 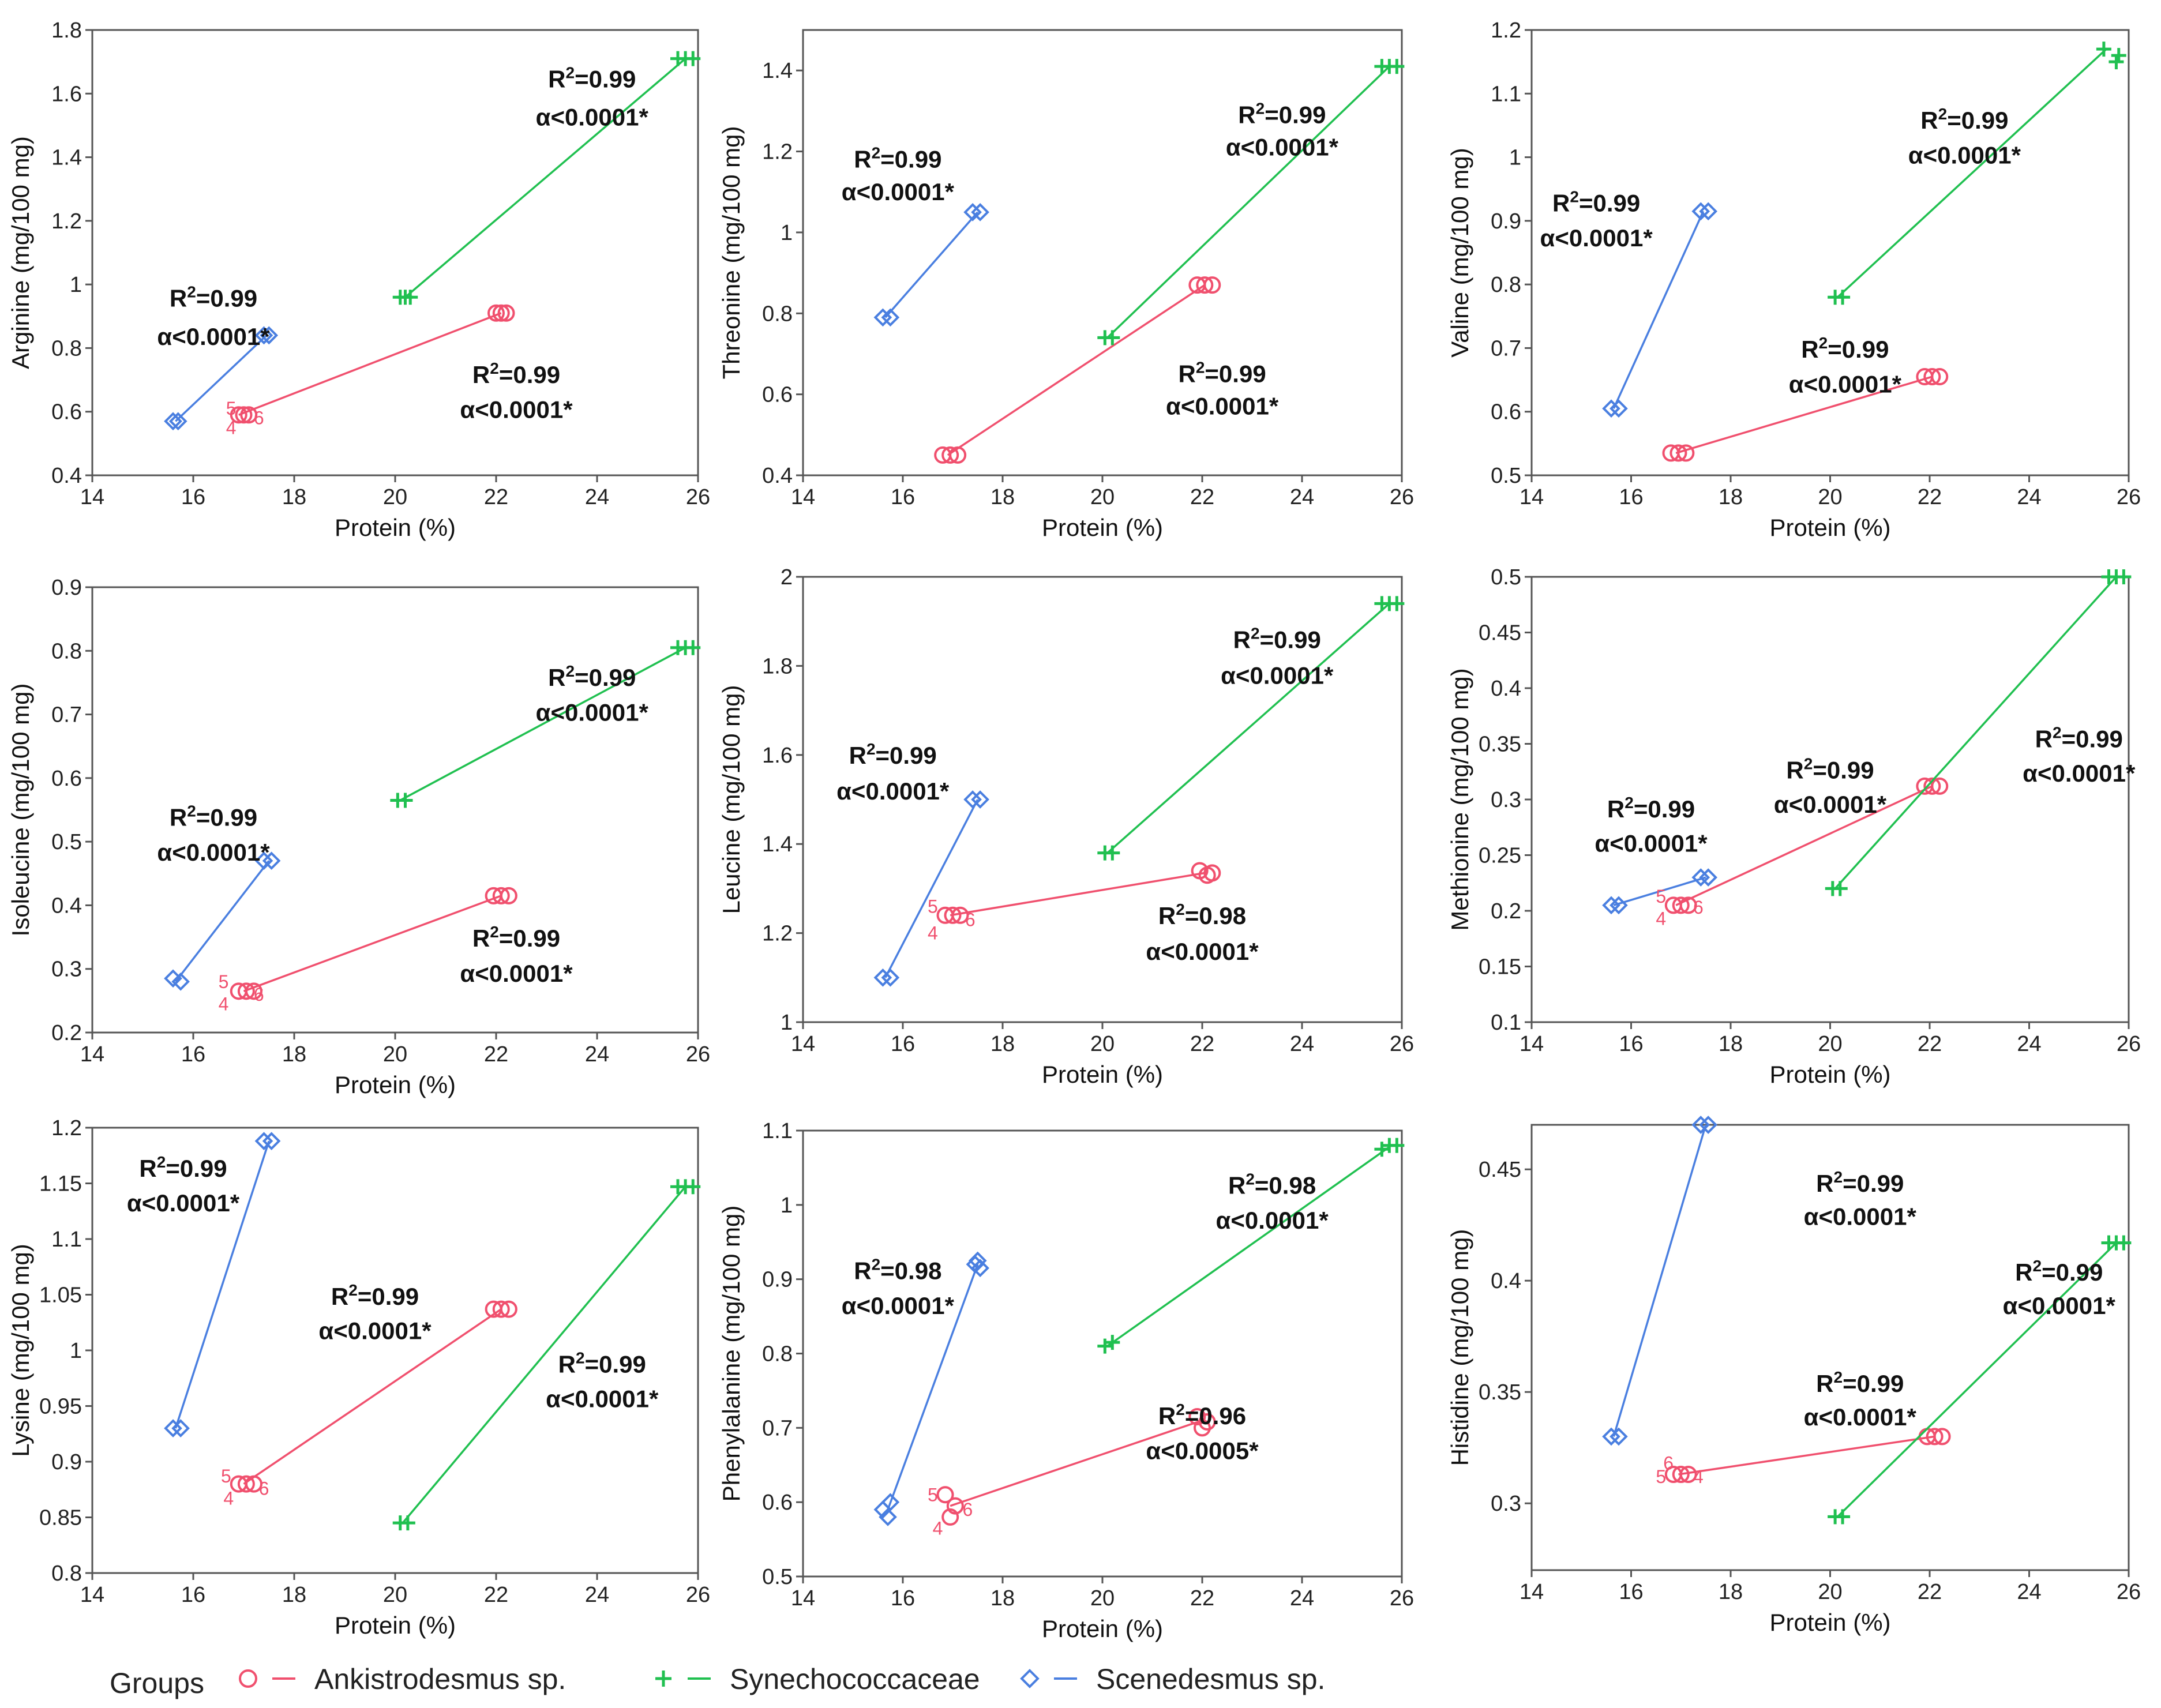 I want to click on x-tick-label: 14, so click(x=803, y=497).